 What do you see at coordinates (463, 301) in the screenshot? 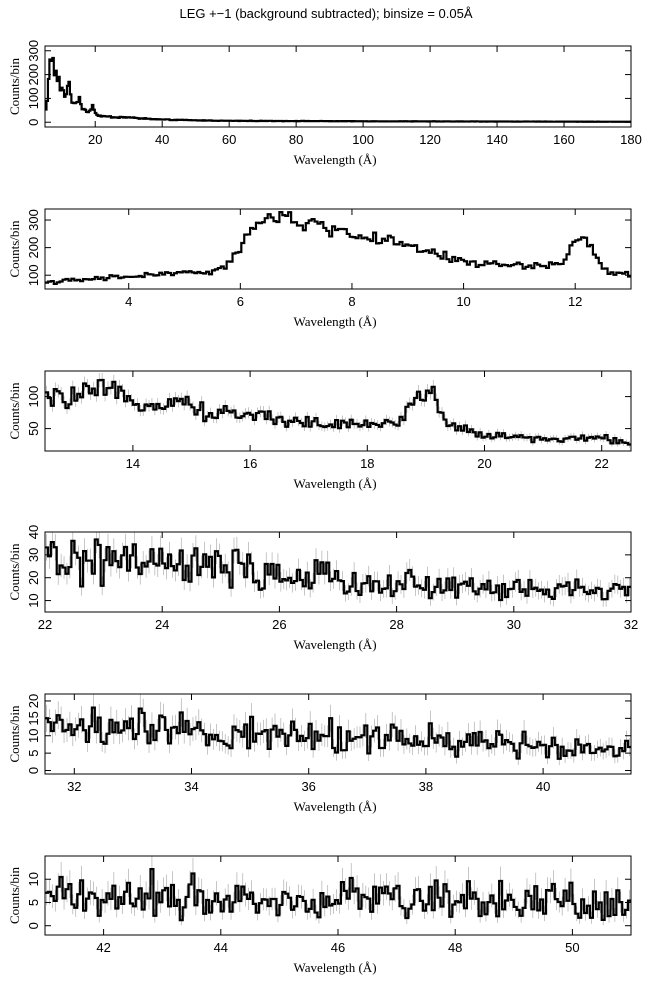
I see `x-tick-label: 10` at bounding box center [463, 301].